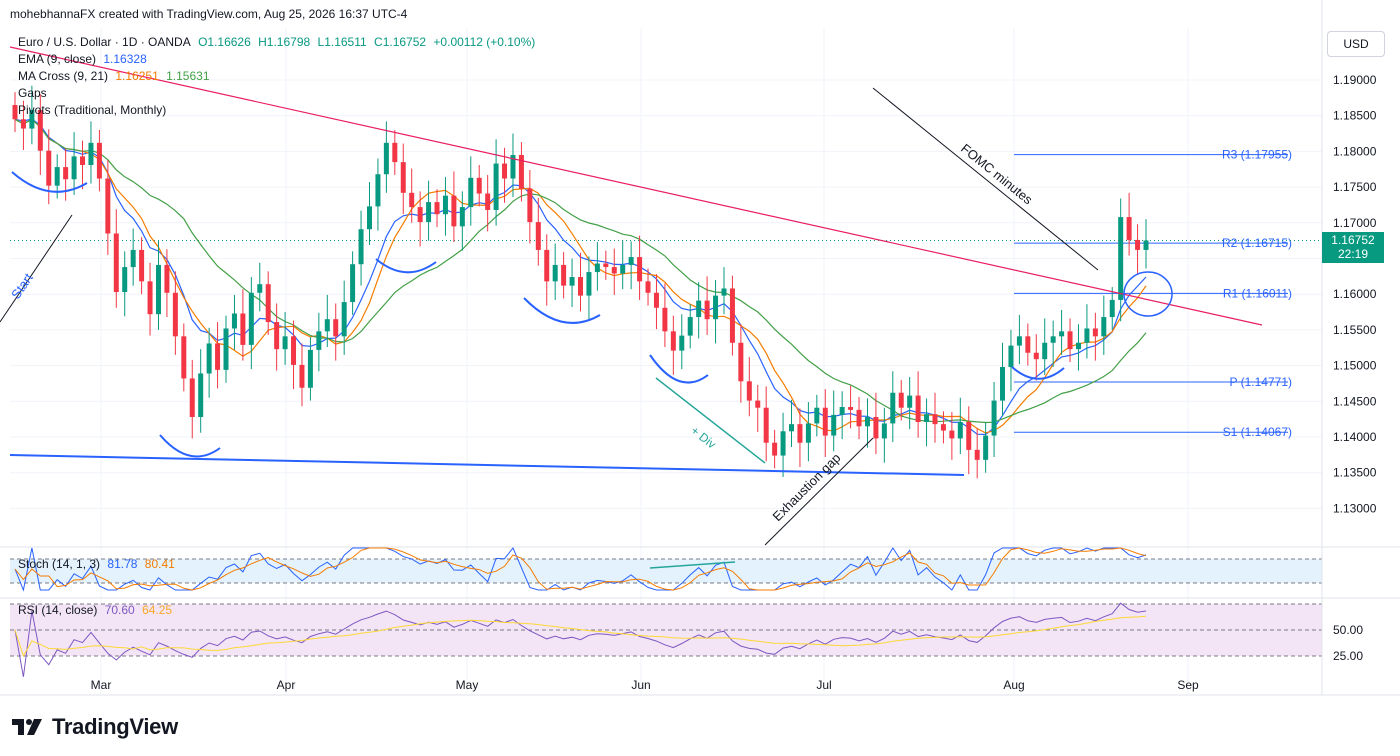 The height and width of the screenshot is (756, 1400). What do you see at coordinates (94, 110) in the screenshot?
I see `legend-pivots: Pivots (Traditional, Monthly)` at bounding box center [94, 110].